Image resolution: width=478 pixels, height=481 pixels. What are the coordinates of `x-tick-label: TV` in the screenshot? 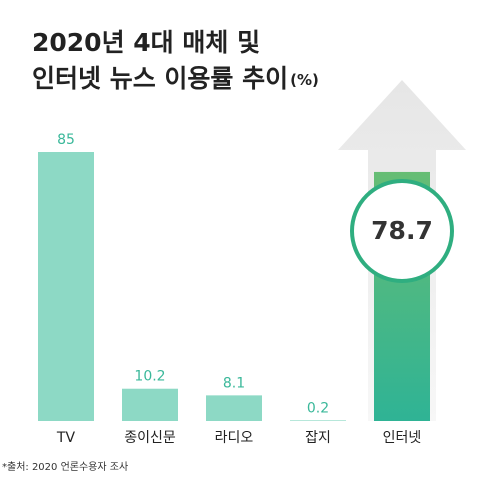 It's located at (66, 438).